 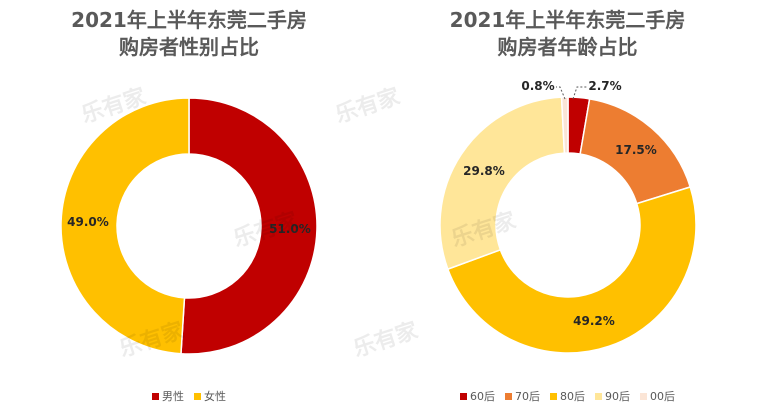 I want to click on legend-item-60s: 60后, so click(x=477, y=396).